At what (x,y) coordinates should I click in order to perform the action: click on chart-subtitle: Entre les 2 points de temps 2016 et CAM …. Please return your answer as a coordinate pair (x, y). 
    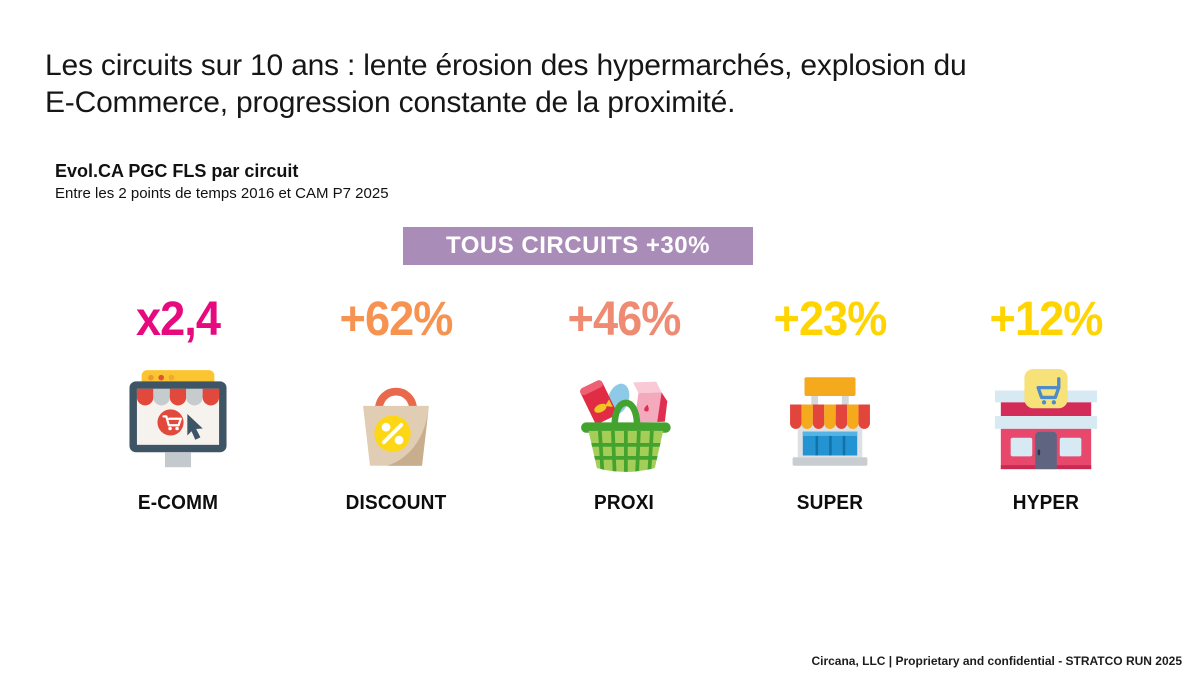
    Looking at the image, I should click on (222, 193).